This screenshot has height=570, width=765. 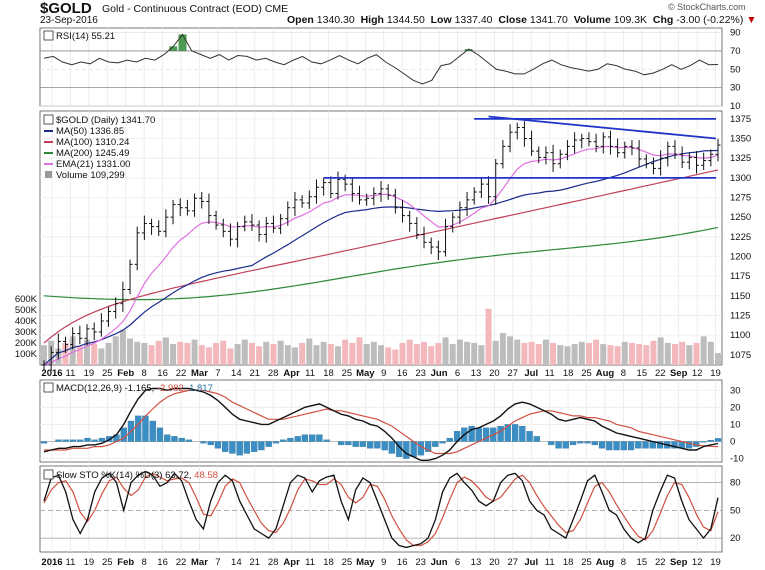 What do you see at coordinates (737, 459) in the screenshot?
I see `macd-axis-label: -10` at bounding box center [737, 459].